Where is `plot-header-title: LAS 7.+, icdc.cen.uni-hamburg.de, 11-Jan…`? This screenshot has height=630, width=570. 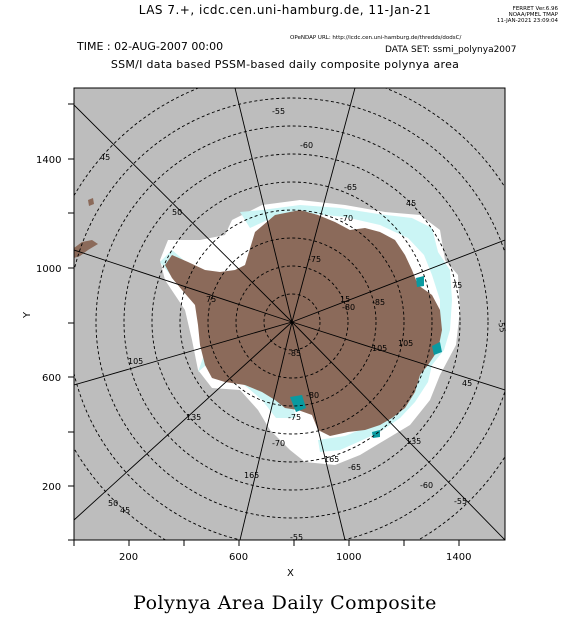
plot-header-title: LAS 7.+, icdc.cen.uni-hamburg.de, 11-Jan… is located at coordinates (285, 10).